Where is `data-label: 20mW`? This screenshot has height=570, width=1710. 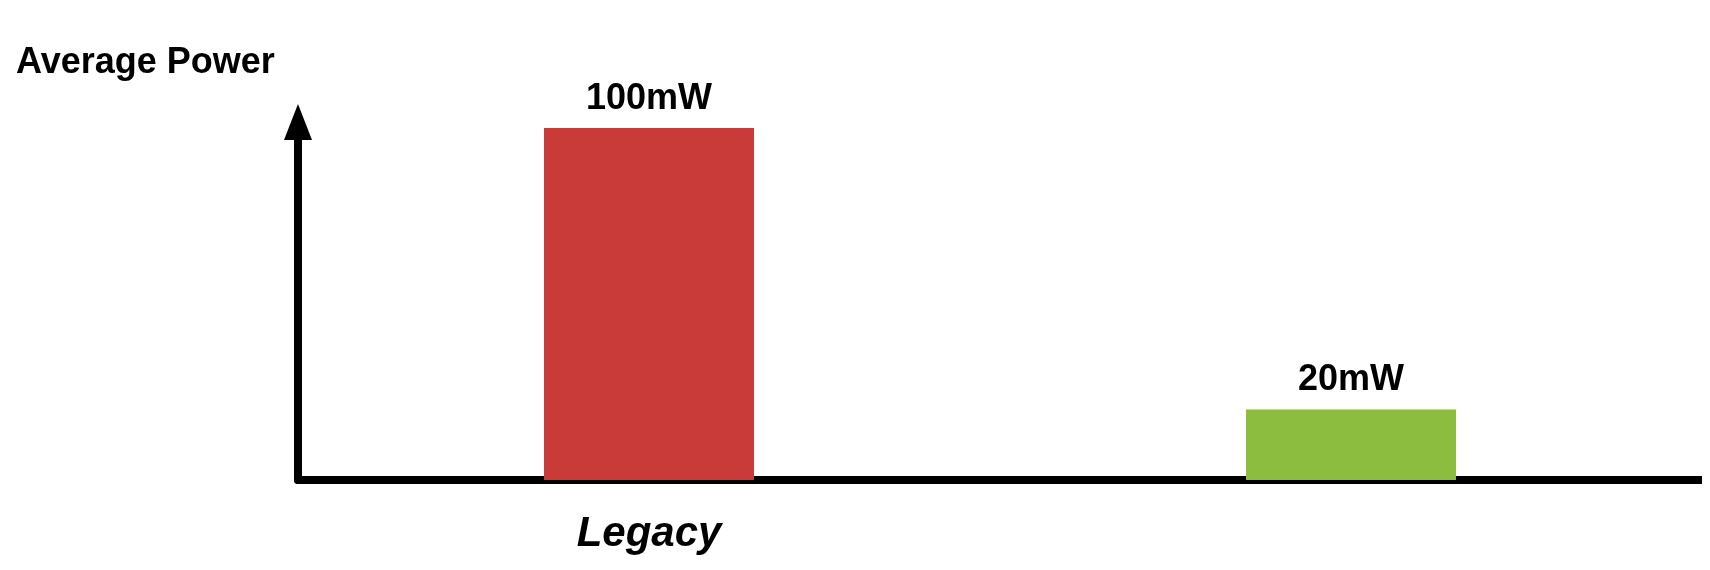 data-label: 20mW is located at coordinates (1351, 378).